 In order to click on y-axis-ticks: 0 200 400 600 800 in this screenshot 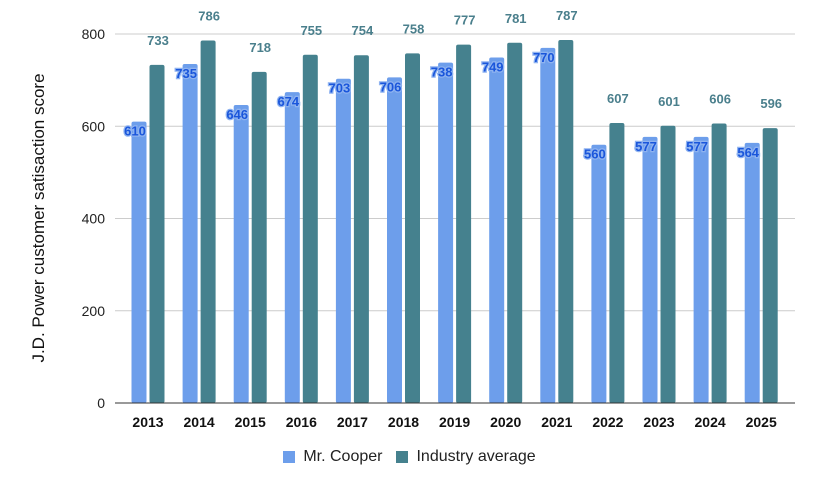, I will do `click(94, 218)`.